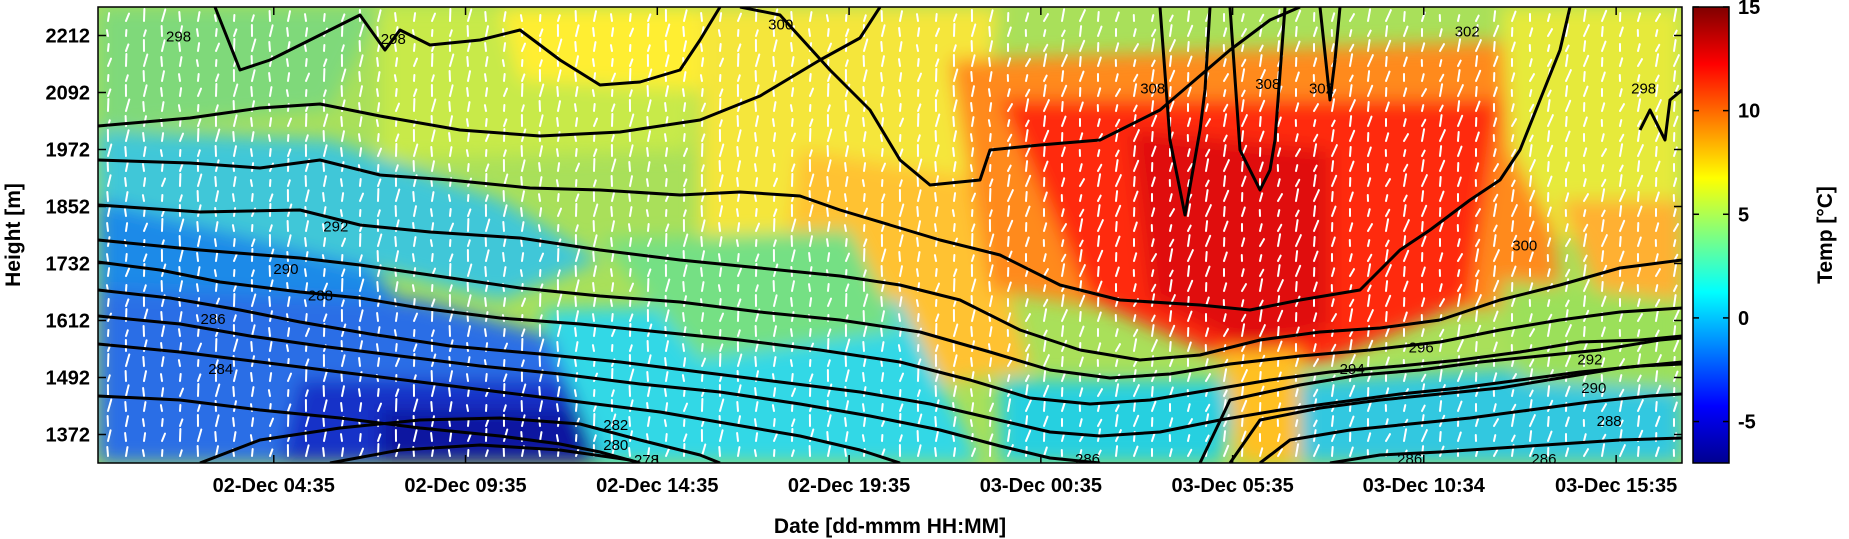 This screenshot has height=539, width=1849. Describe the element at coordinates (1257, 99) in the screenshot. I see `contour-308-b` at that location.